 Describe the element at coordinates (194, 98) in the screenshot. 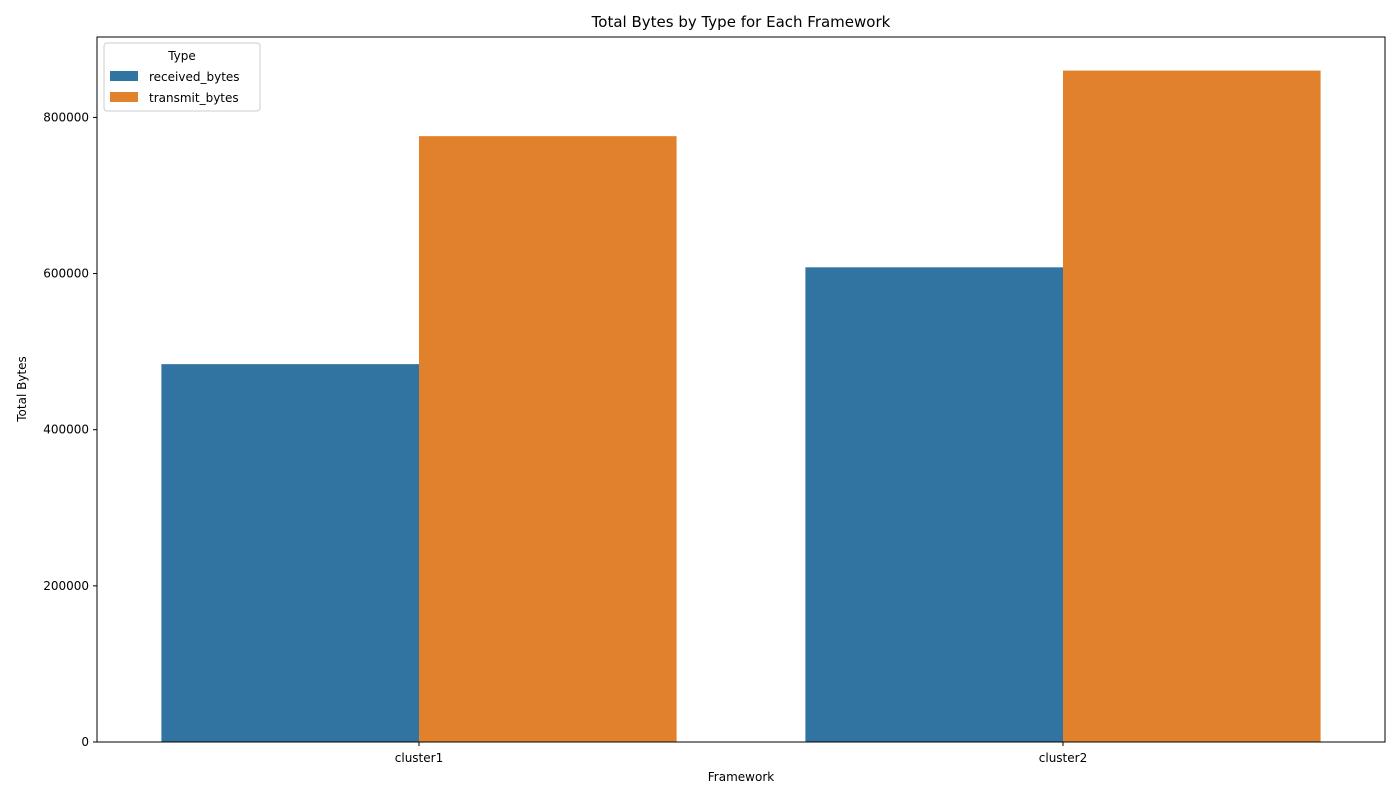

I see `legend-label-transmit_bytes: transmit_bytes` at that location.